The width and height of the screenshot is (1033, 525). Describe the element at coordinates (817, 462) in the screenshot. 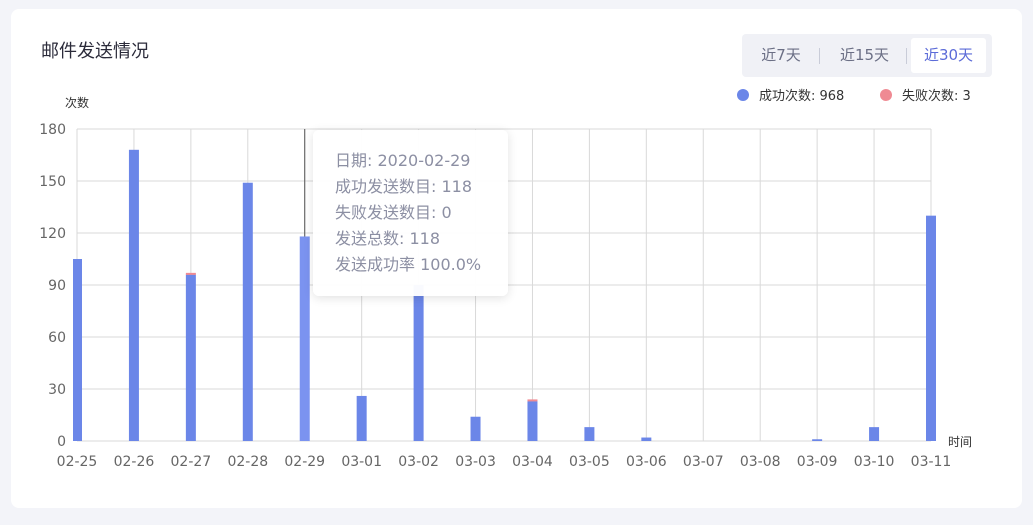

I see `x-tick-label: 03-09` at that location.